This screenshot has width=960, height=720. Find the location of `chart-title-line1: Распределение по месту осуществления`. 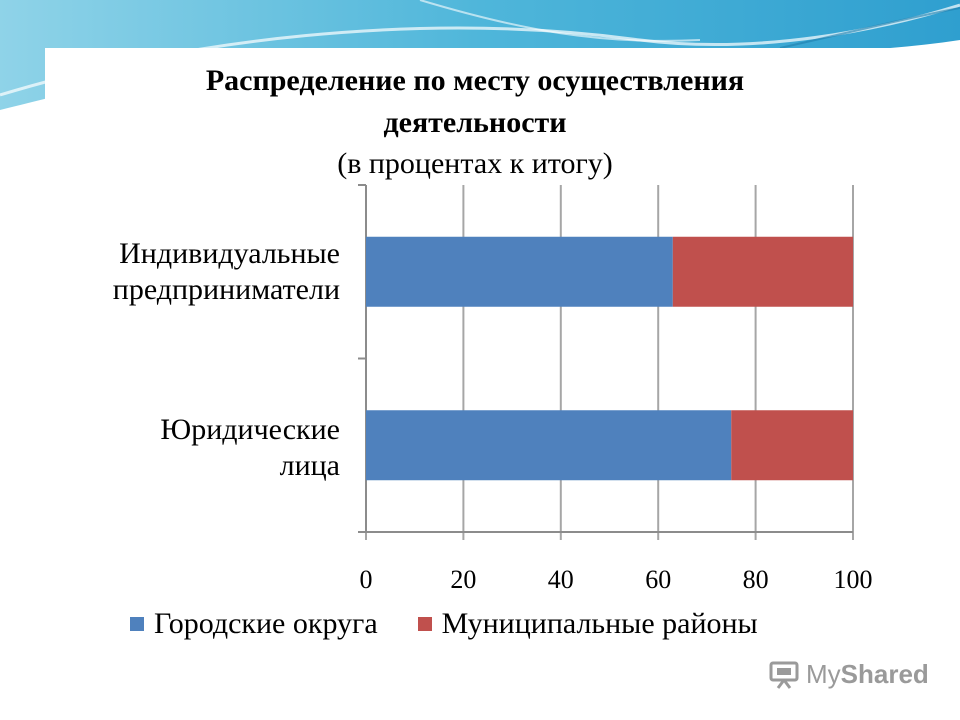

chart-title-line1: Распределение по месту осуществления is located at coordinates (475, 80).